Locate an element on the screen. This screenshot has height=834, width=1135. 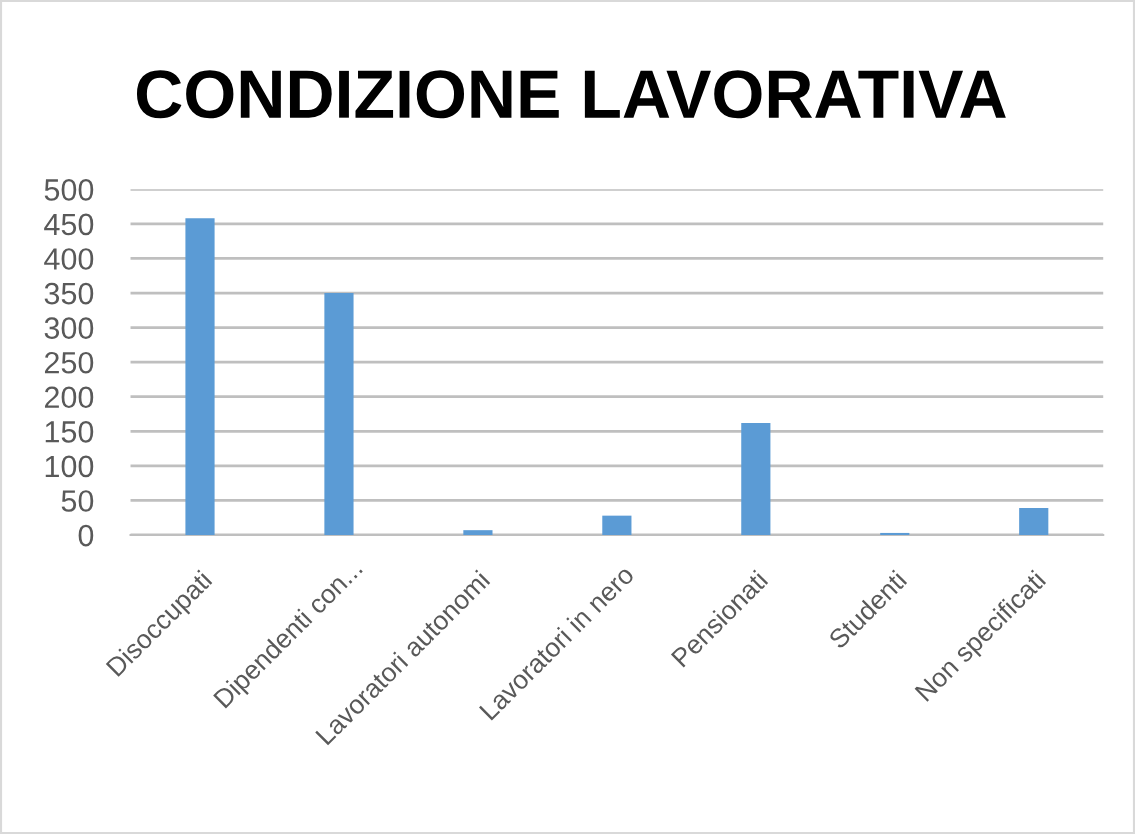
y-tick-label: 450 is located at coordinates (69, 224).